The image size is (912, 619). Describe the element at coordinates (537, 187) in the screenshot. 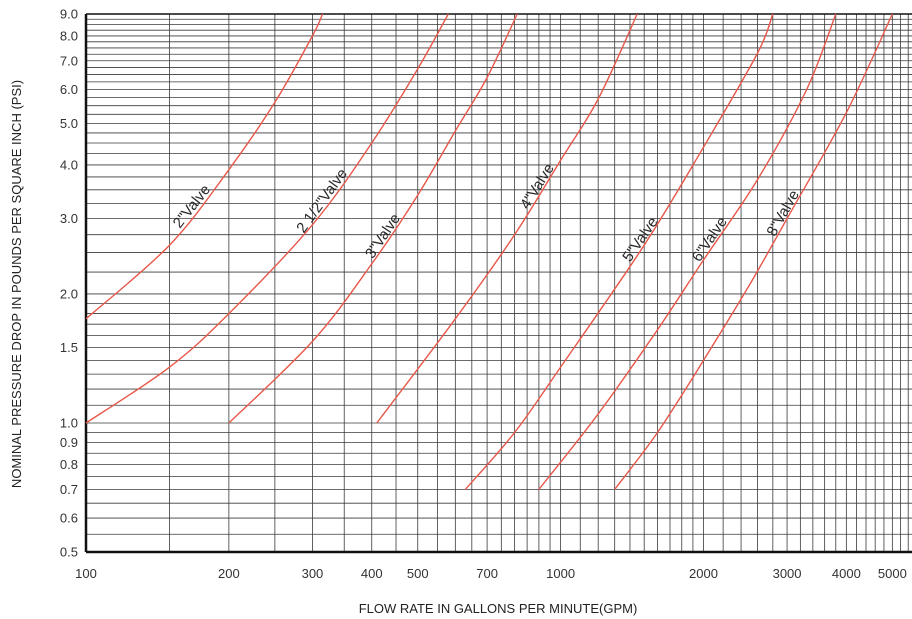

I see `curve-label: 4"Valve` at that location.